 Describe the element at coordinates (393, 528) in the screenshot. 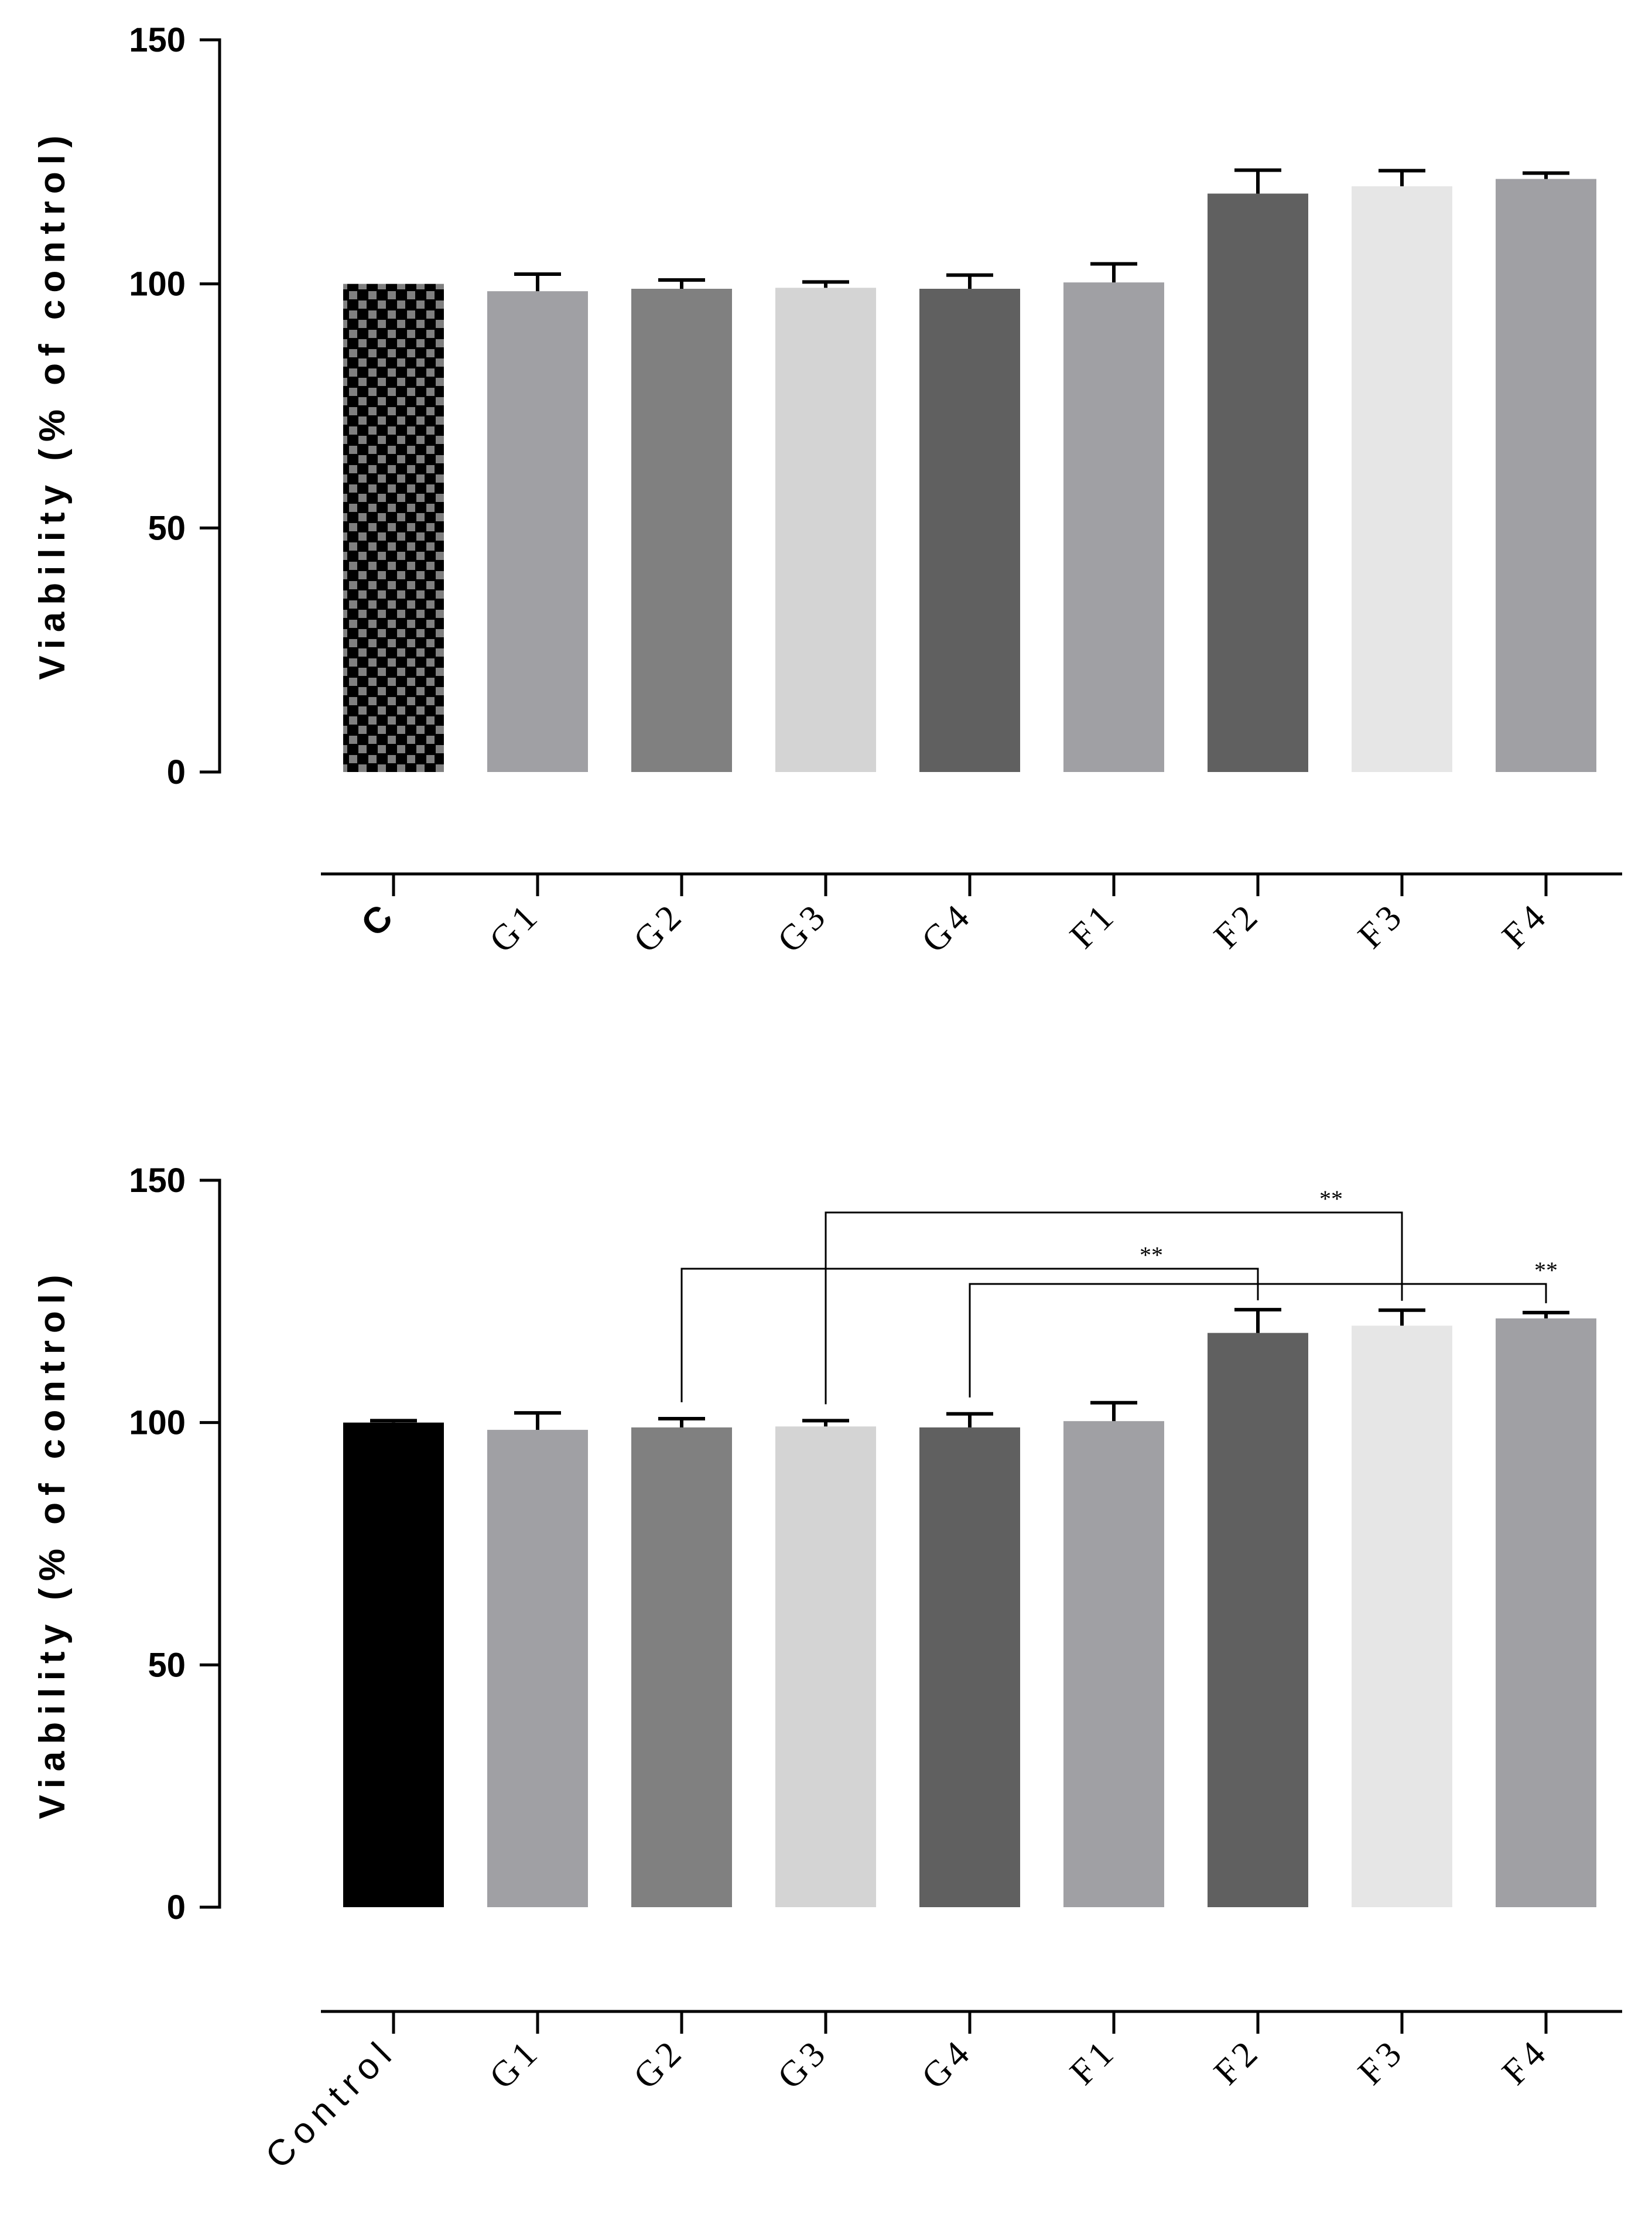

I see `bar-c` at that location.